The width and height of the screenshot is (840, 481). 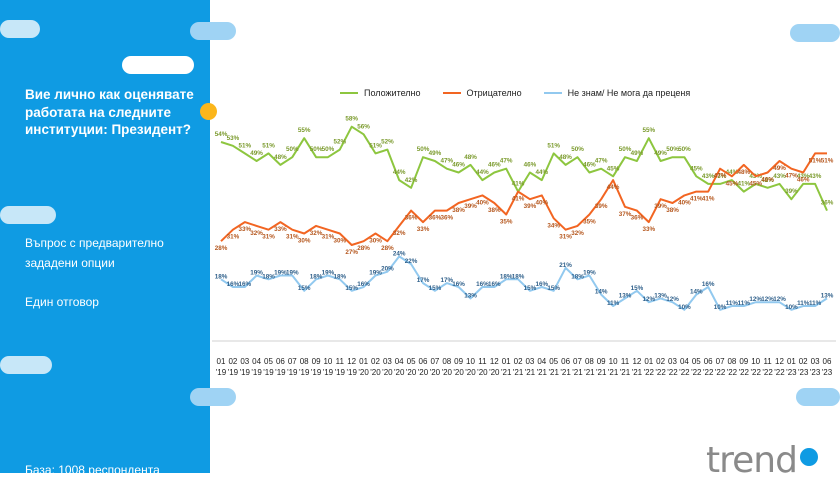 I want to click on trend-logo: trend, so click(x=752, y=460).